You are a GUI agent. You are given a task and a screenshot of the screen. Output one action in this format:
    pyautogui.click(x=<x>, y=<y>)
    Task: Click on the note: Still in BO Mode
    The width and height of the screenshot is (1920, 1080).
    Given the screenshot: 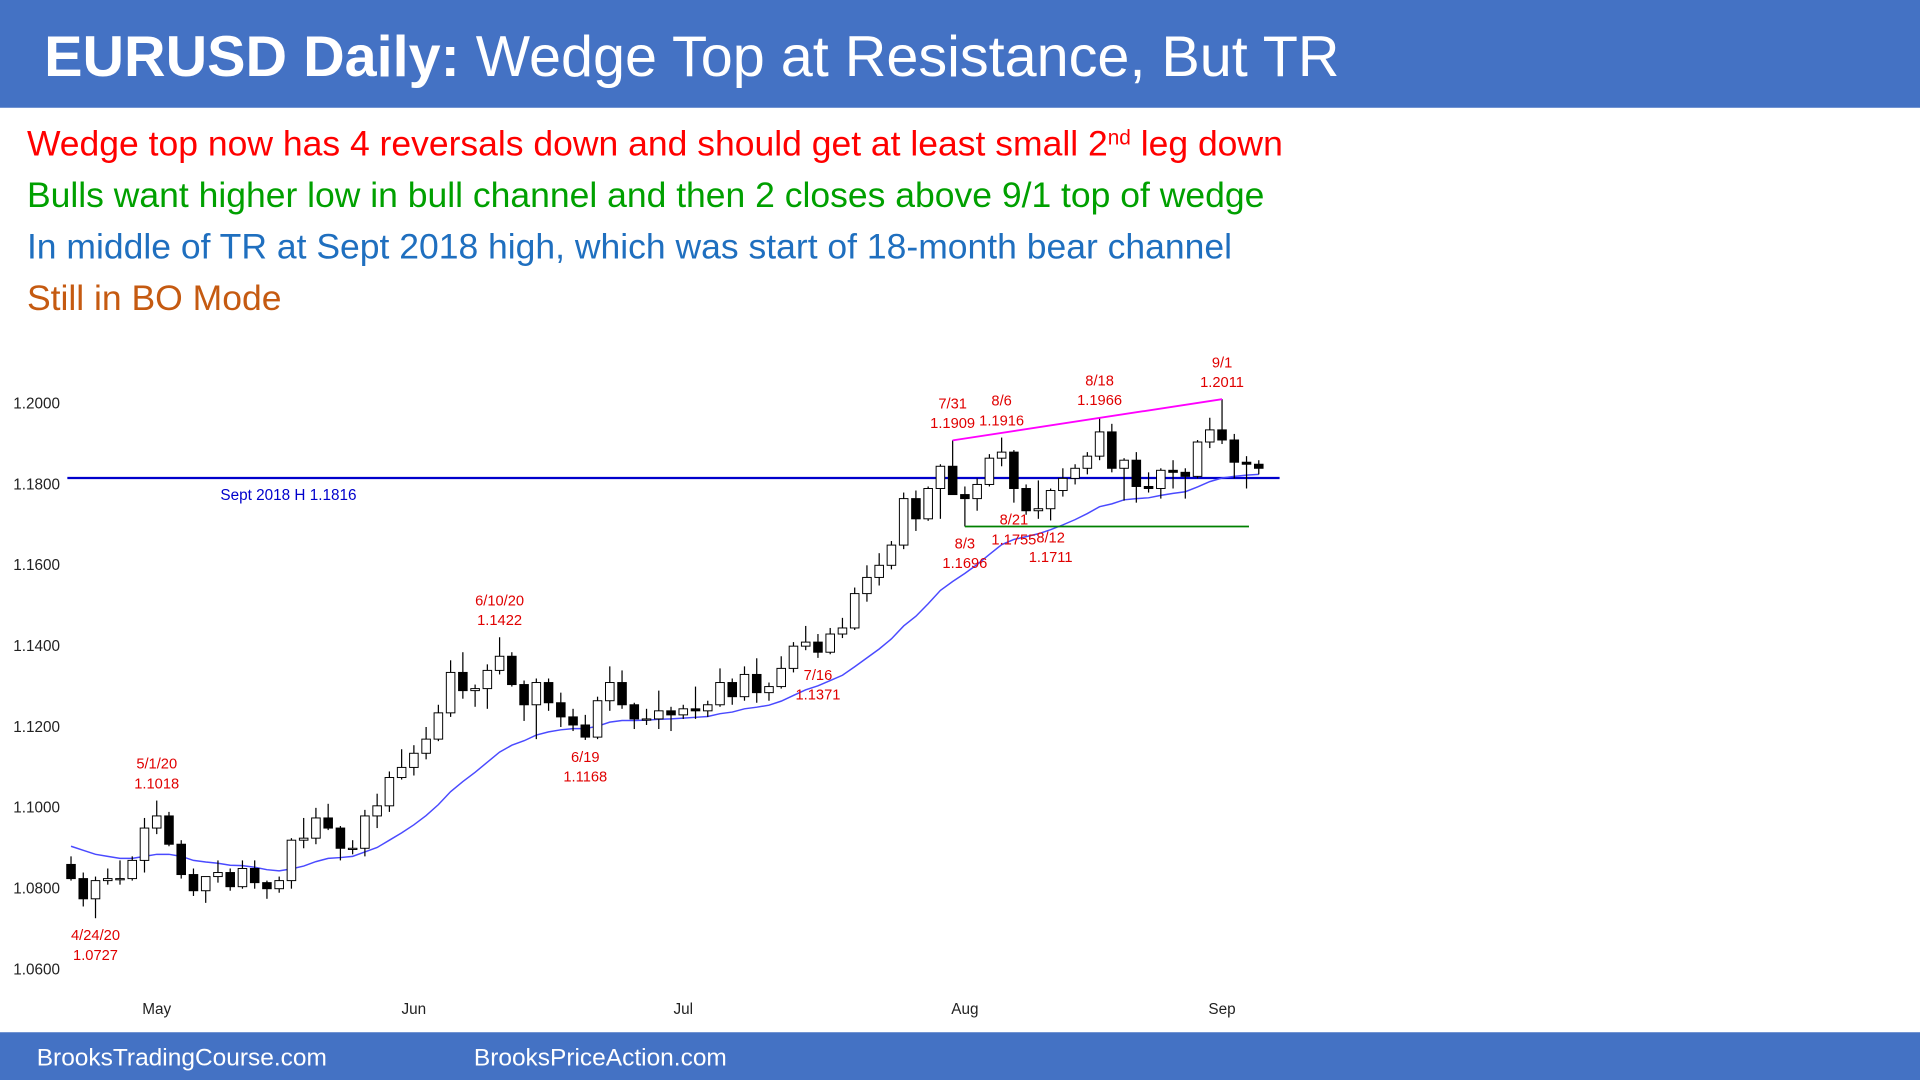 What is the action you would take?
    pyautogui.click(x=154, y=298)
    